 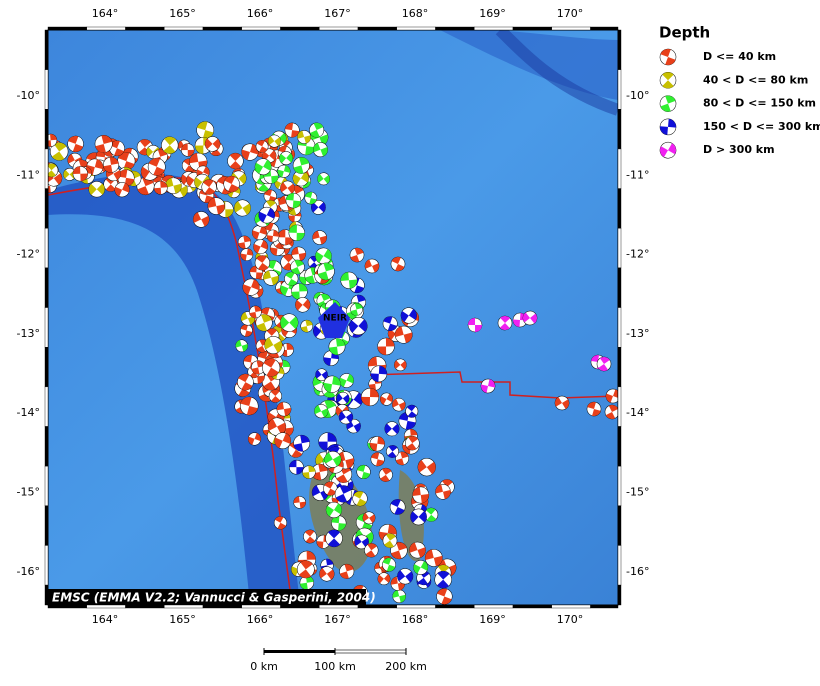 What do you see at coordinates (335, 319) in the screenshot?
I see `station-label: NEIR` at bounding box center [335, 319].